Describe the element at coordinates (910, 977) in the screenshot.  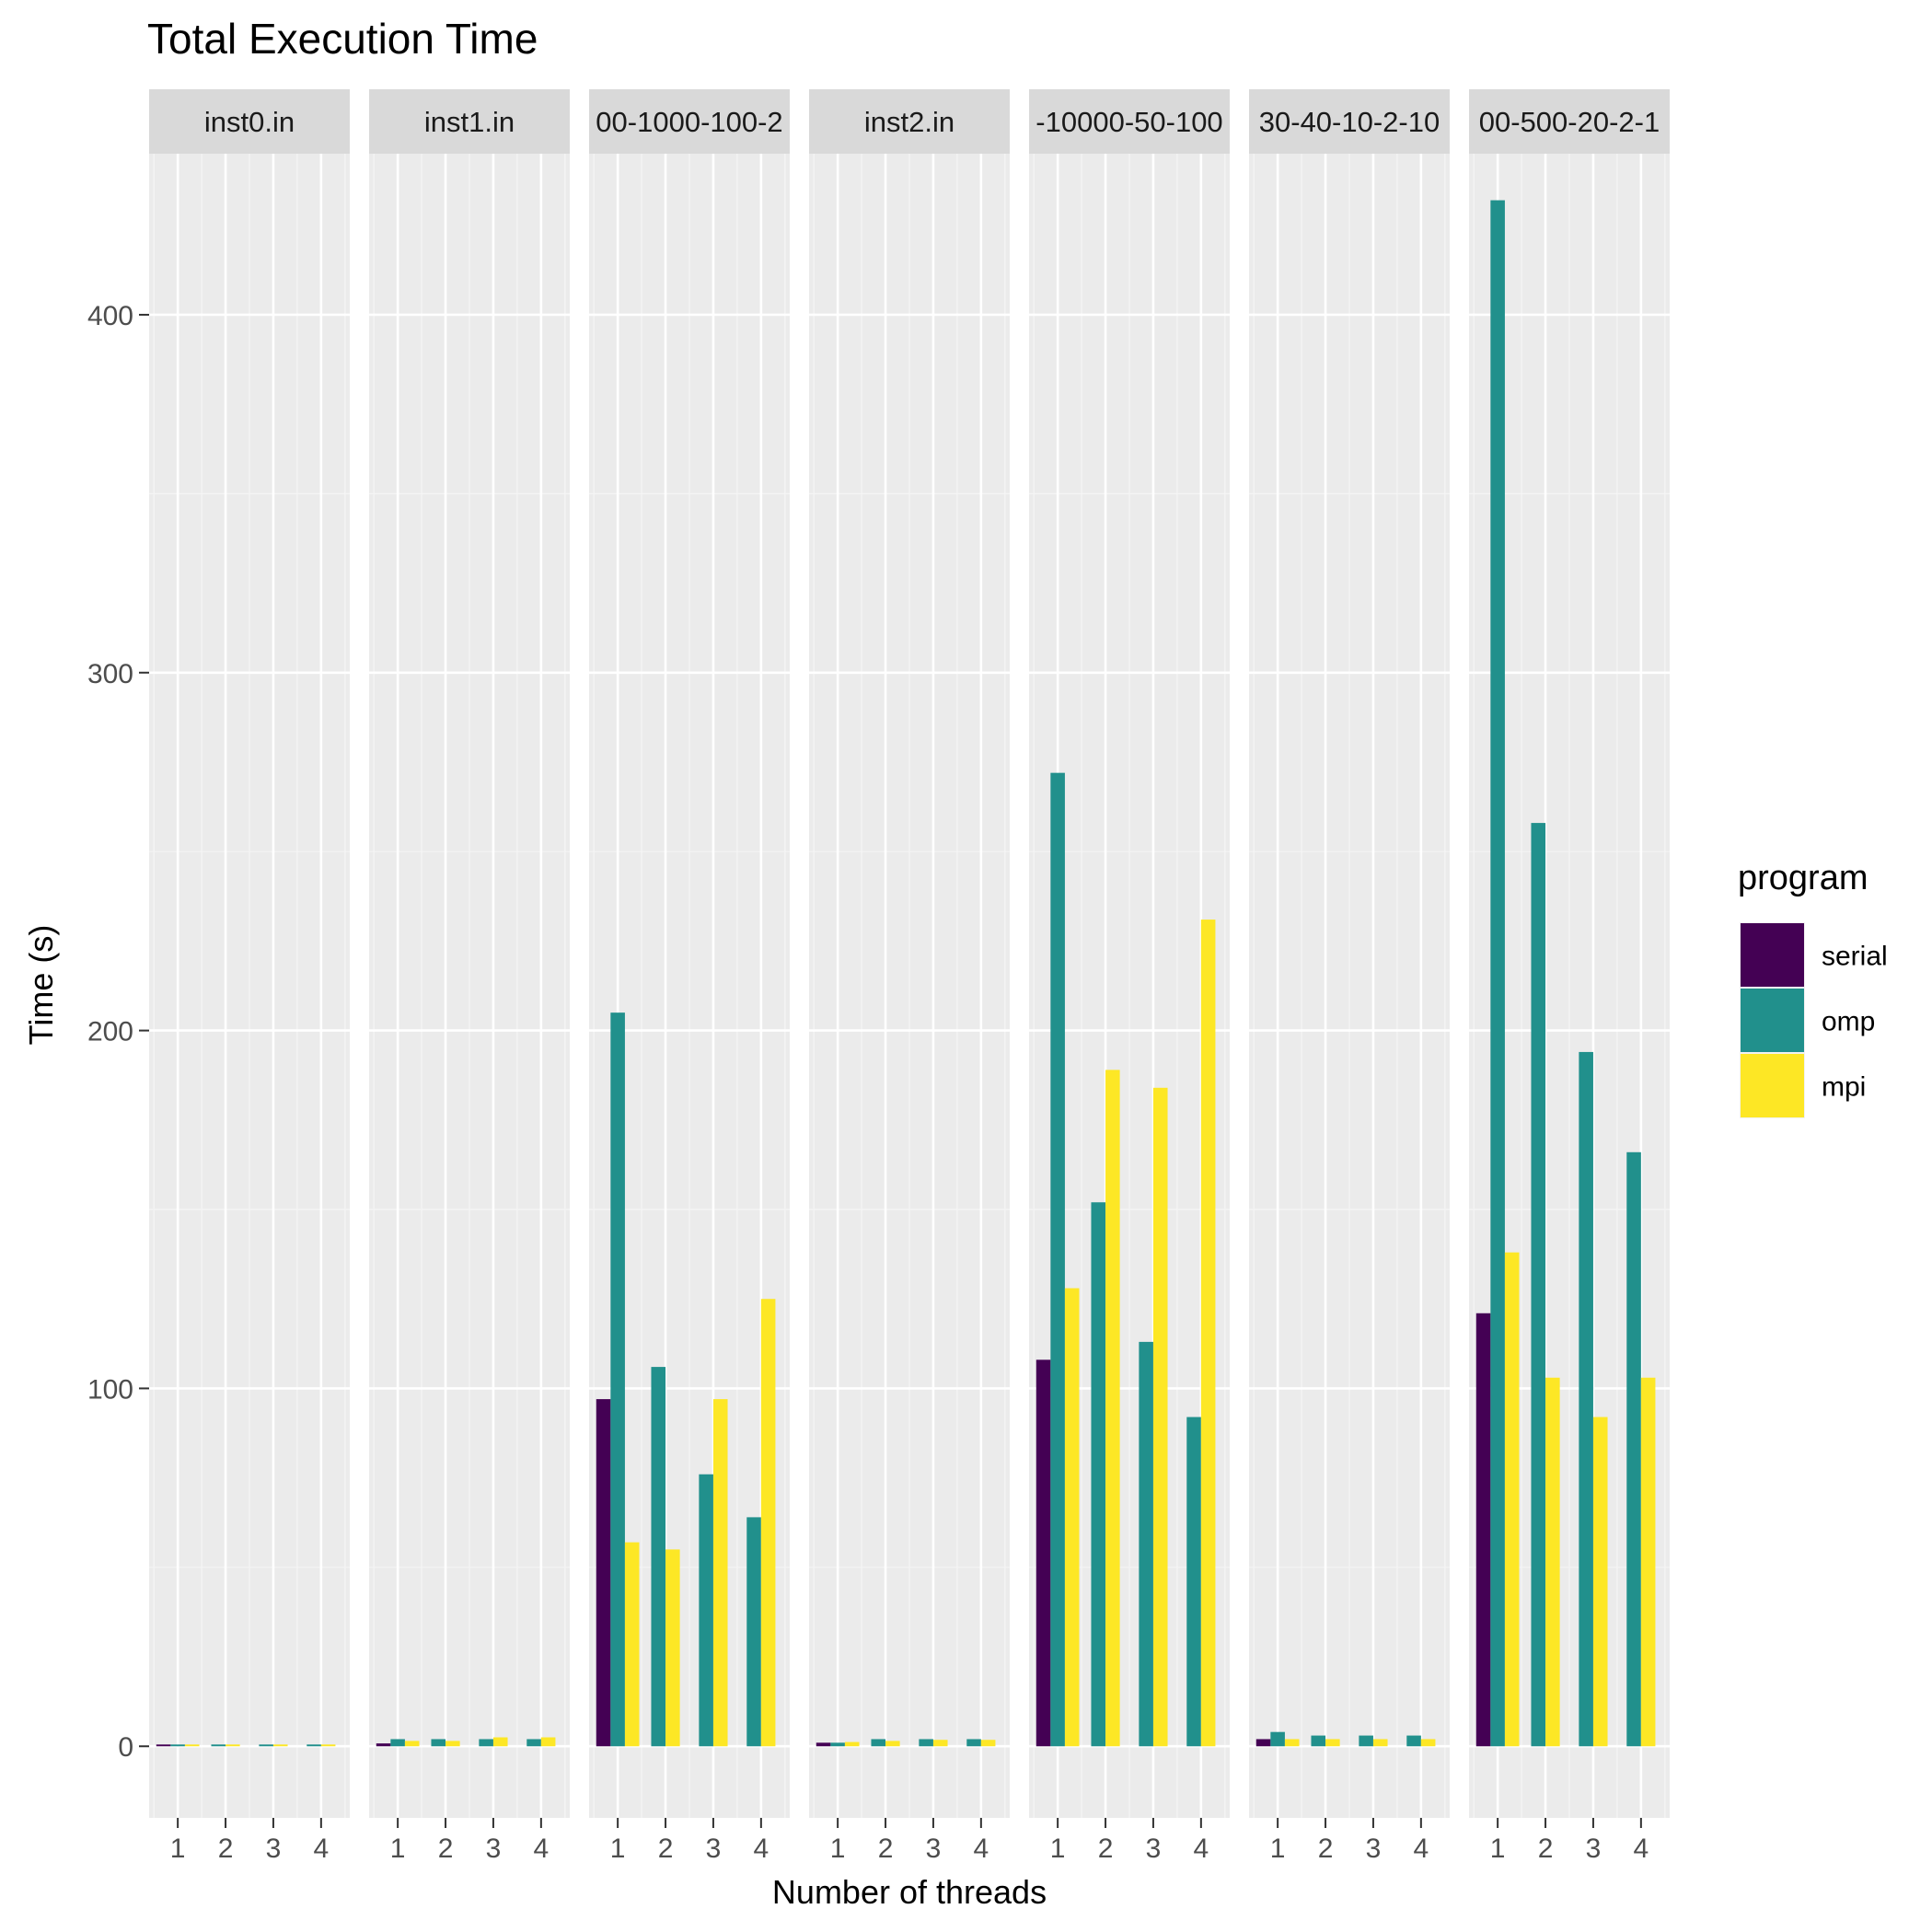
I see `facet-panel: inst2.in 1 2 3 4` at that location.